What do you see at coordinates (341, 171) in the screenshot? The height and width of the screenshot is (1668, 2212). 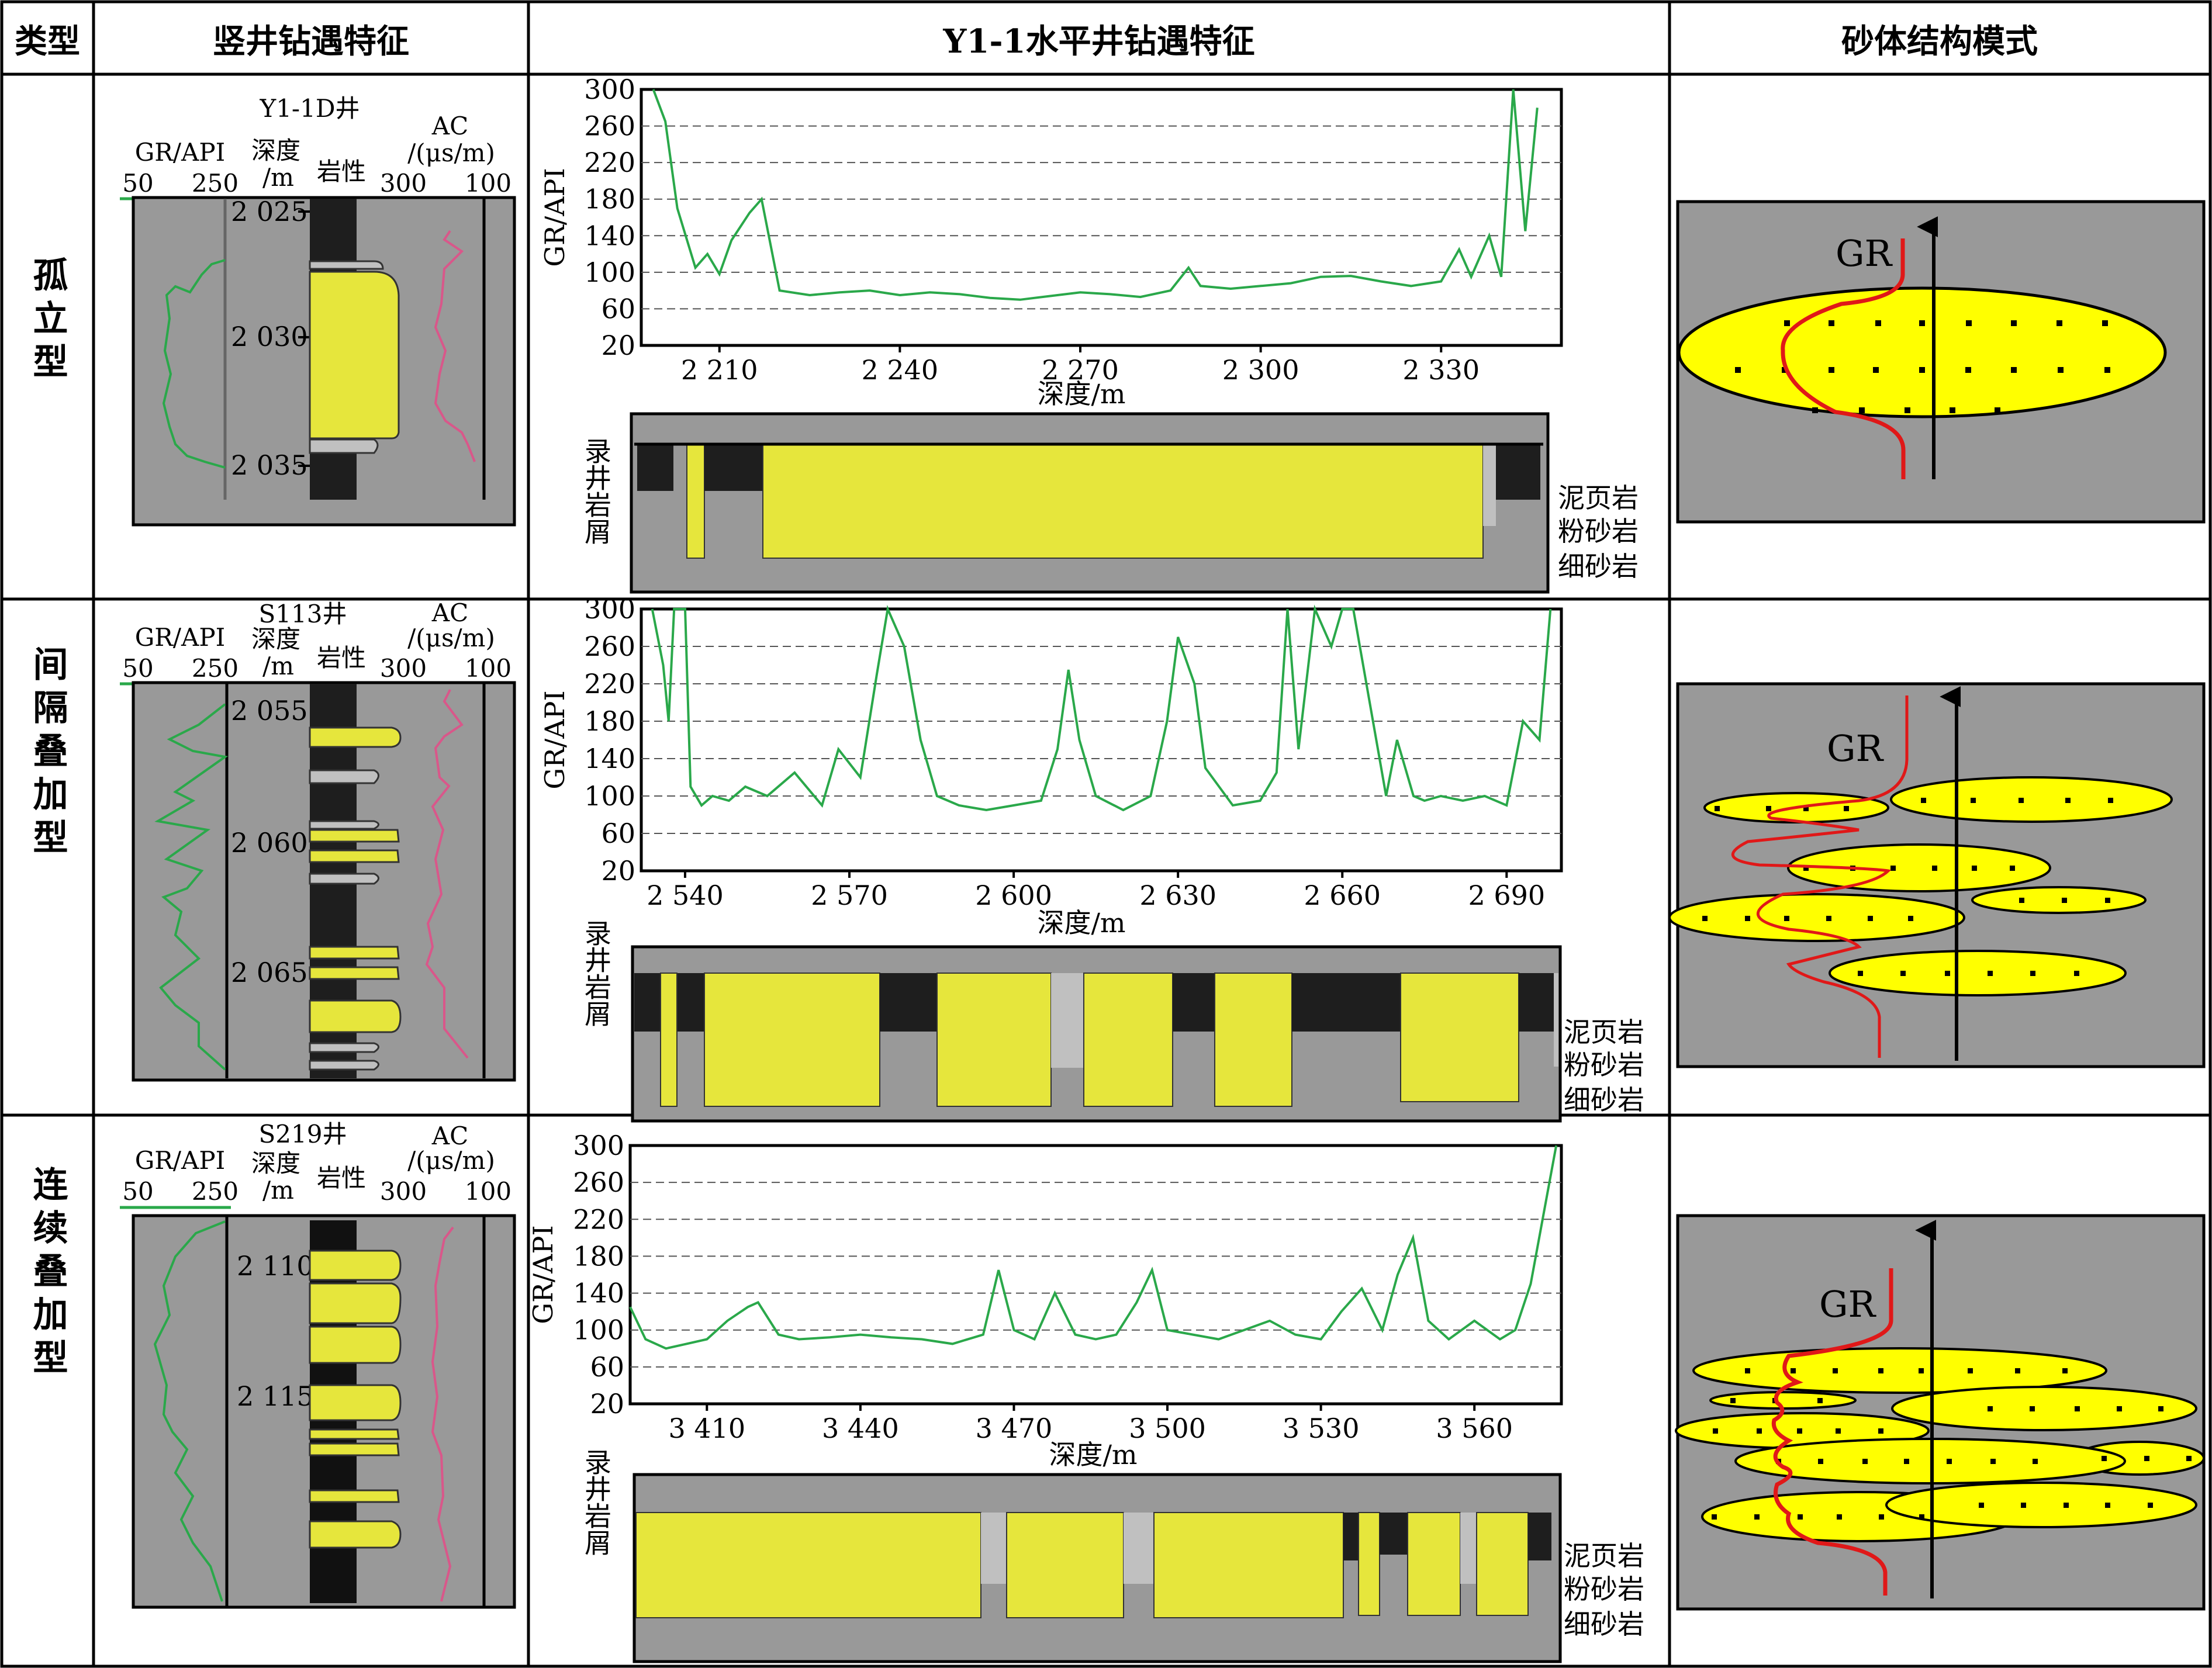 I see `lithology-label: 岩性` at bounding box center [341, 171].